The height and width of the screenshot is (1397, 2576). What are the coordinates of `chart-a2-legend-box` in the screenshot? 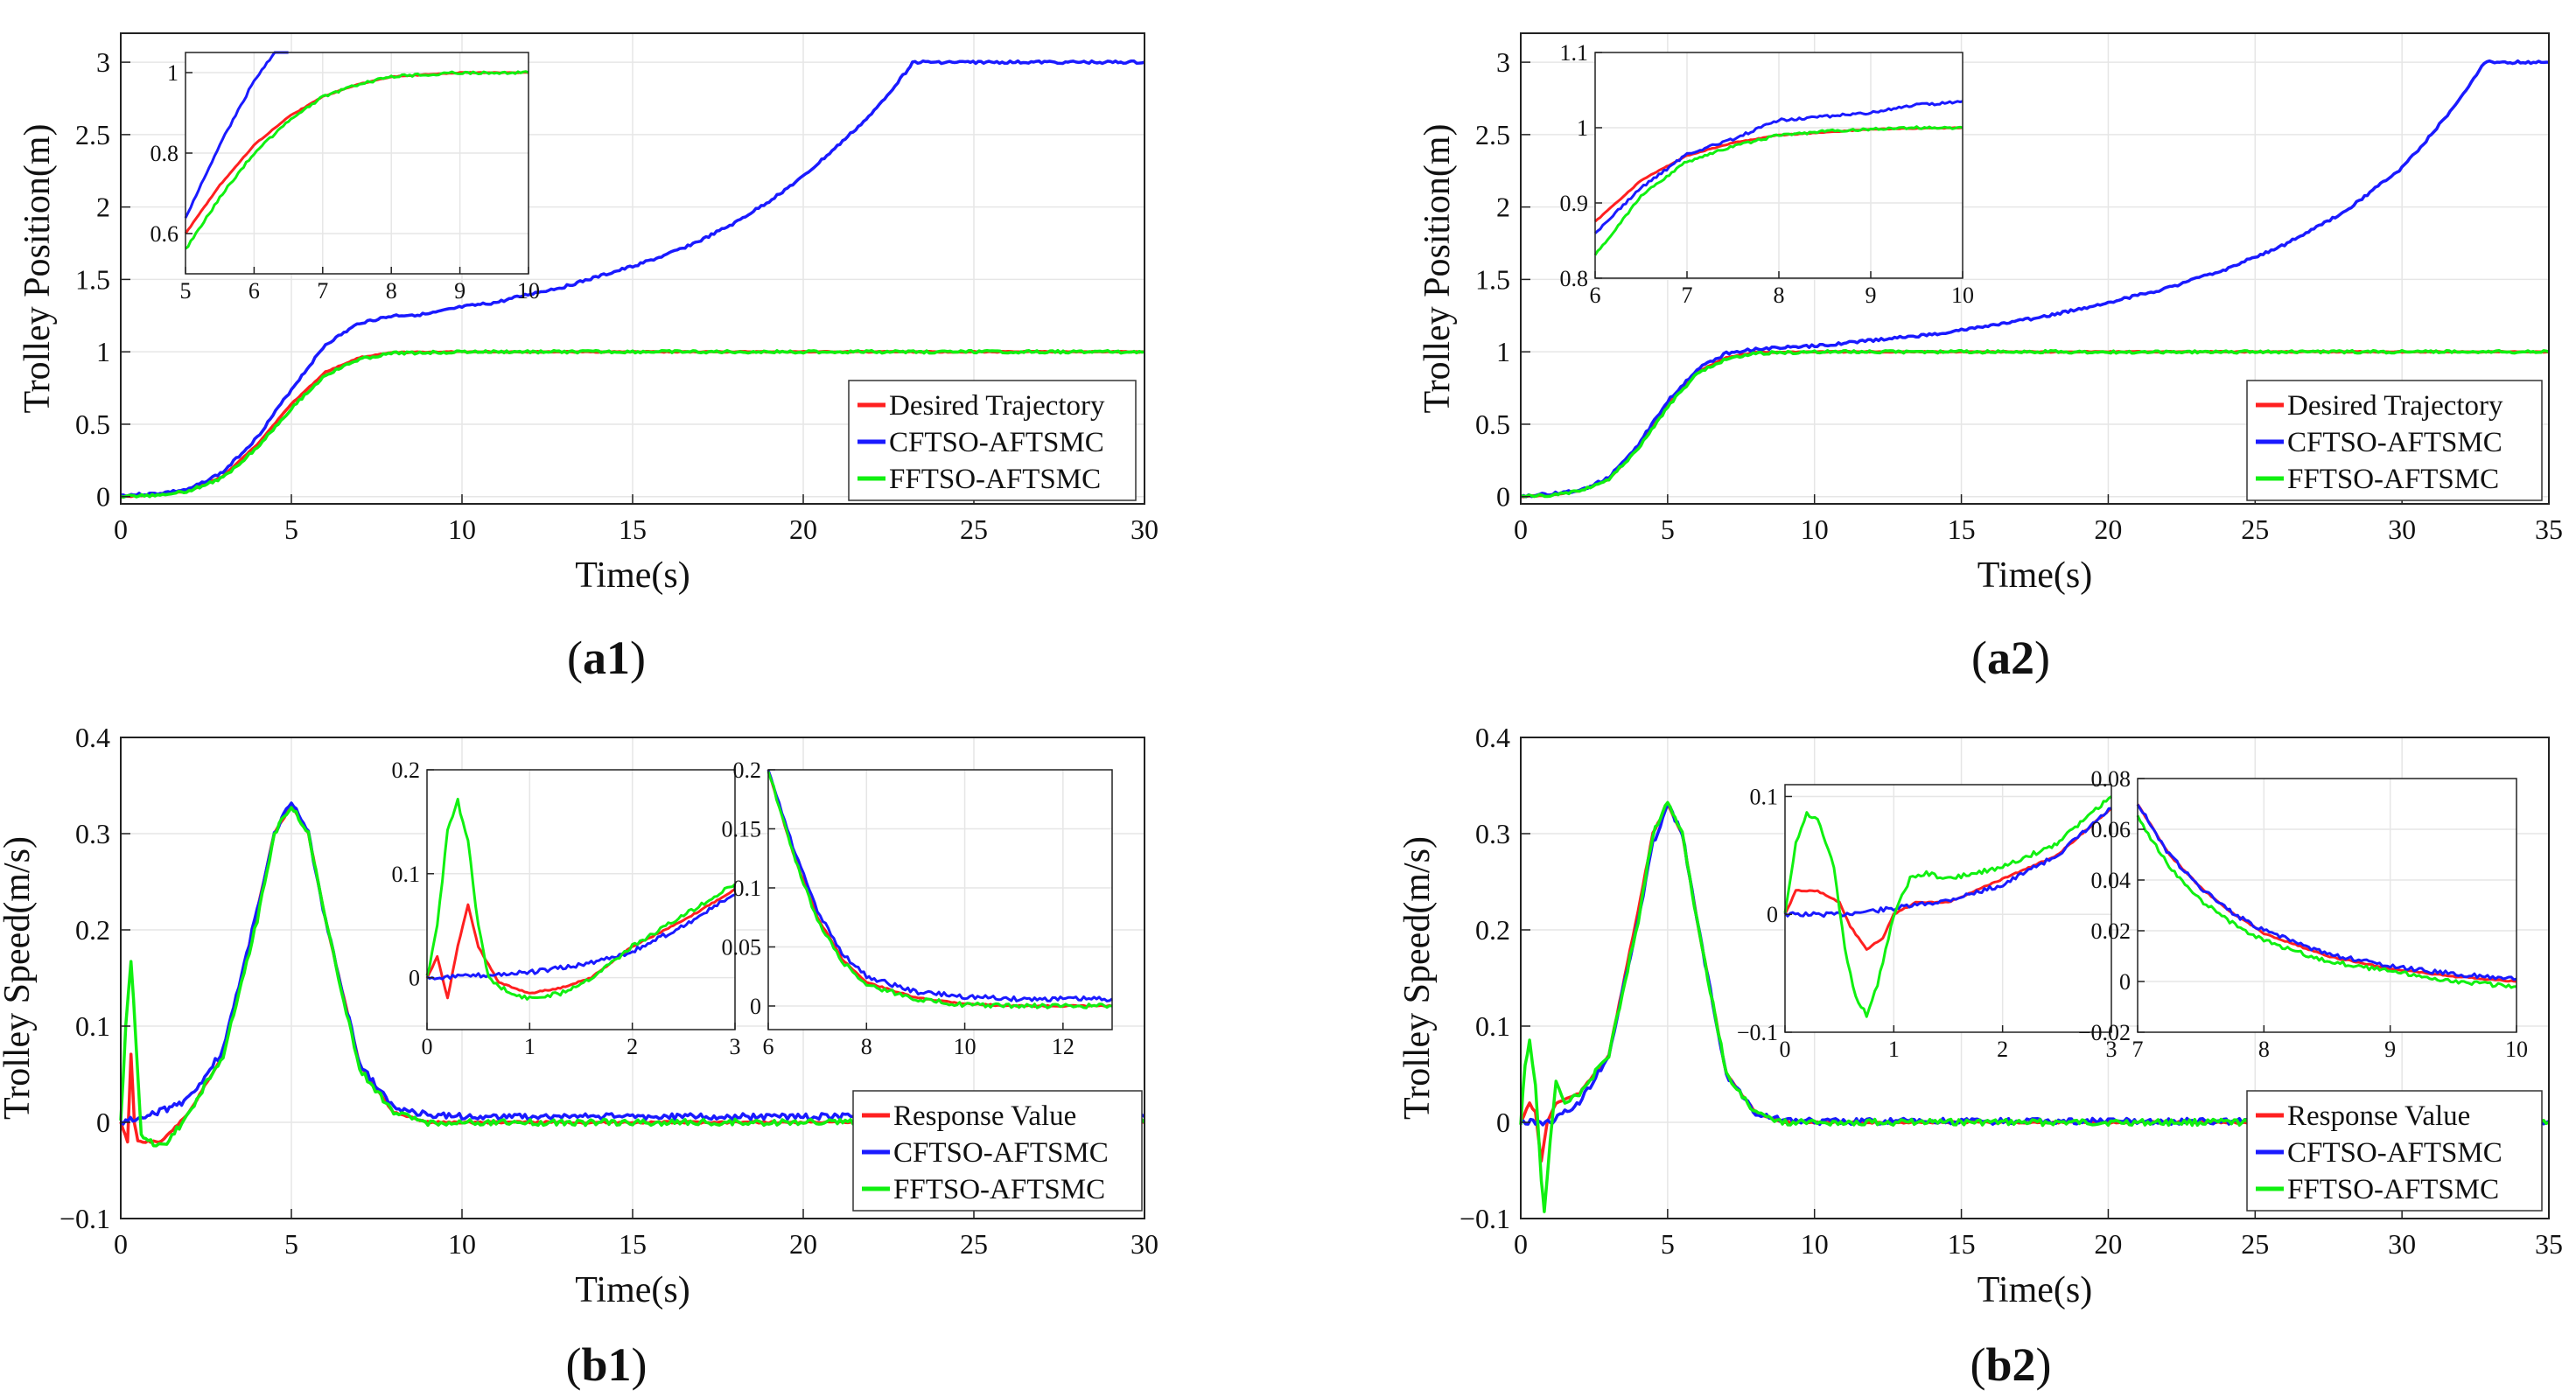 It's located at (2394, 441).